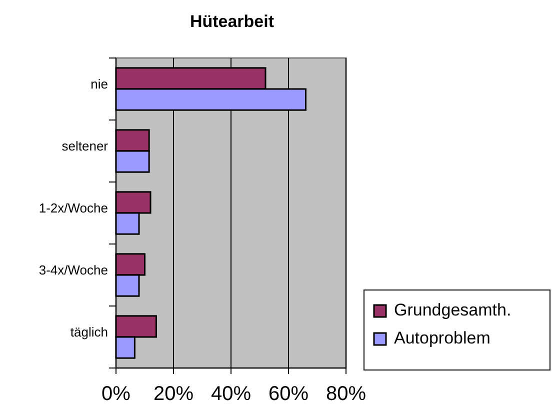 Image resolution: width=553 pixels, height=409 pixels. I want to click on y-tick-label: nie, so click(99, 84).